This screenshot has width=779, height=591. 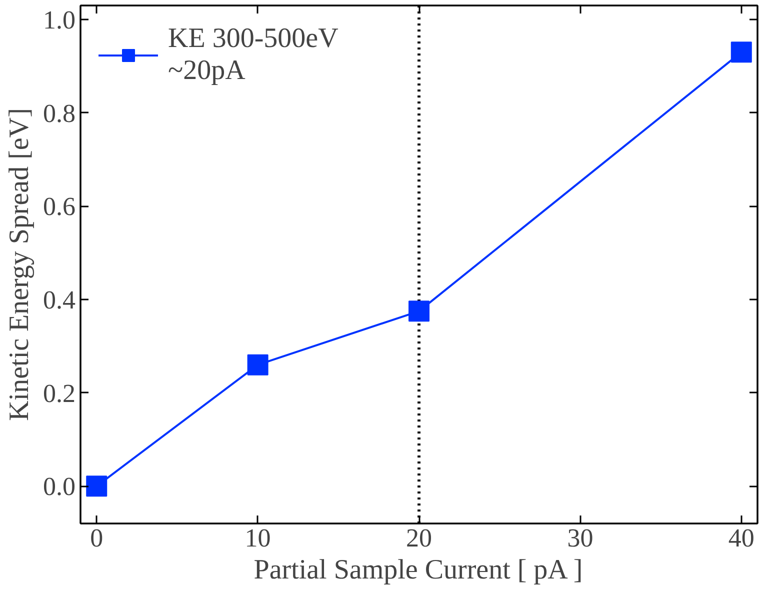 What do you see at coordinates (253, 55) in the screenshot?
I see `legend-label: KE 300-500eV ~20pA` at bounding box center [253, 55].